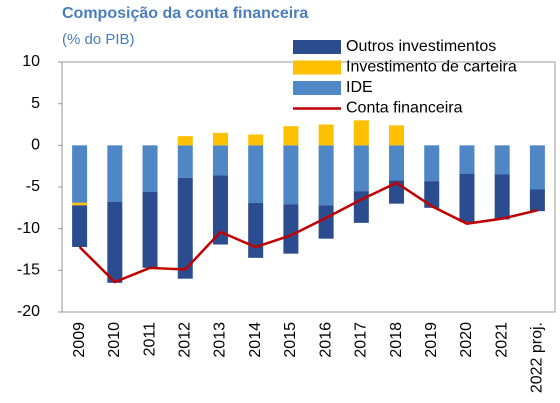  I want to click on y-tick-label: -5, so click(33, 186).